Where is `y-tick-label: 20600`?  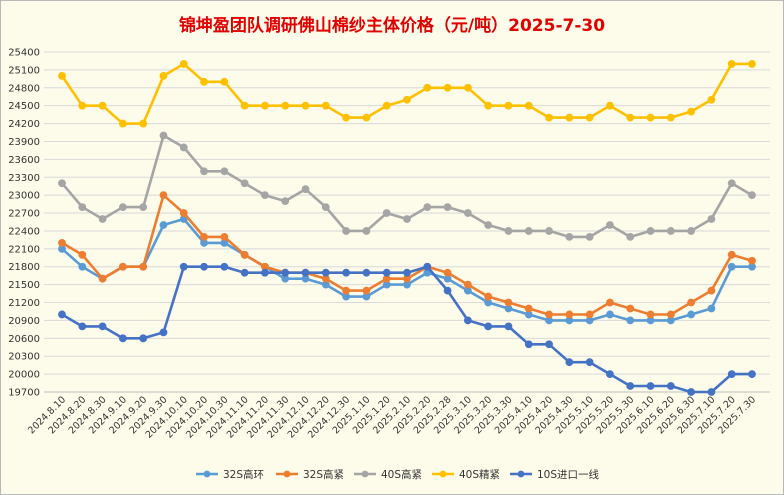 y-tick-label: 20600 is located at coordinates (24, 339).